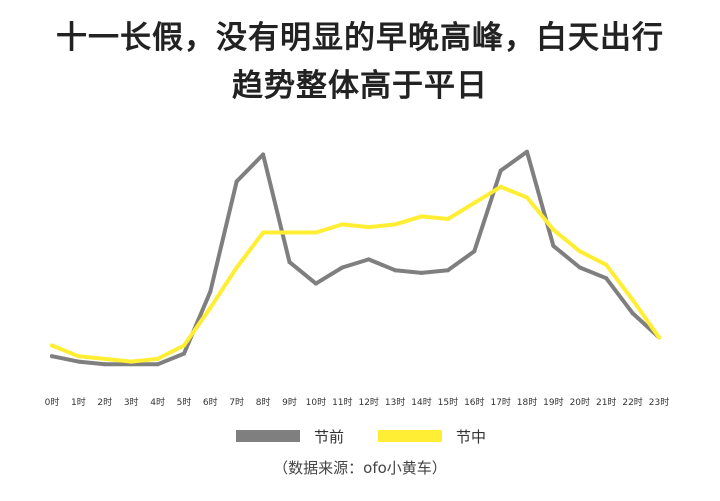  Describe the element at coordinates (395, 402) in the screenshot. I see `x-tick-label: 13时` at that location.